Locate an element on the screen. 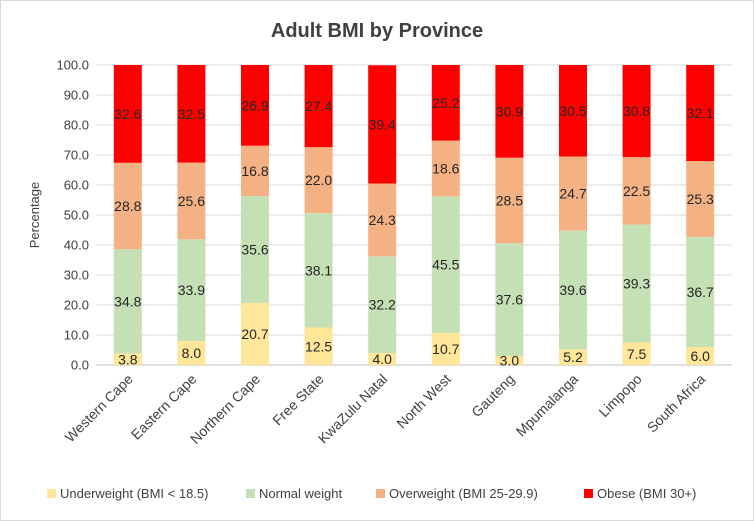 The height and width of the screenshot is (521, 754). x-category-label: North West is located at coordinates (423, 401).